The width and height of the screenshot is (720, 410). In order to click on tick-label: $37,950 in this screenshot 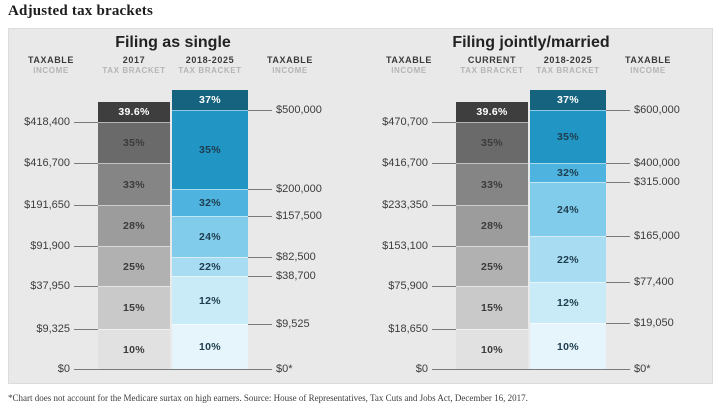, I will do `click(50, 286)`.